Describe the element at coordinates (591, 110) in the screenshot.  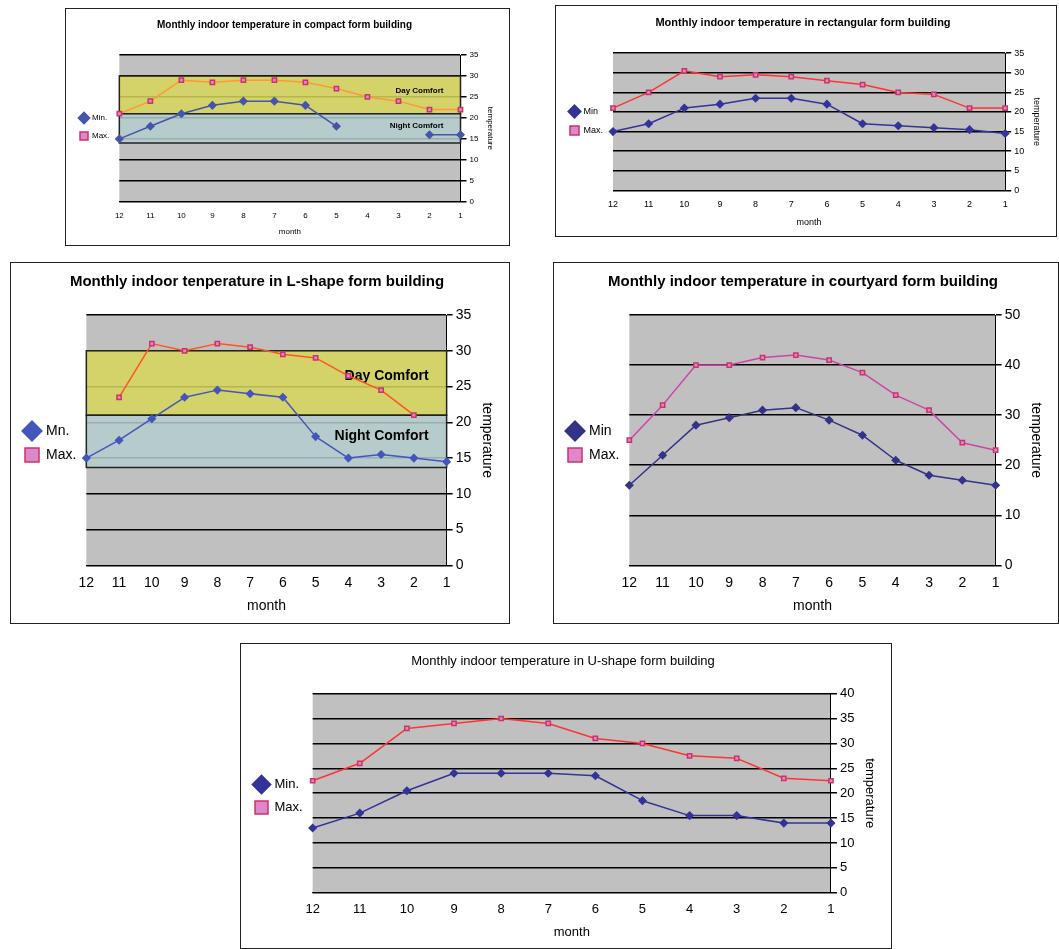
I see `legend-label: Min` at that location.